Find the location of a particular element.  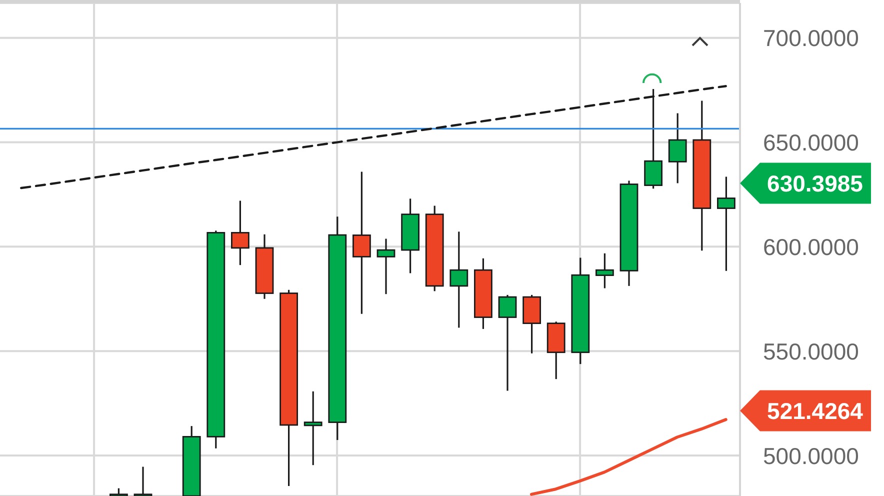

y-tick-label: 600.0000 is located at coordinates (811, 247).